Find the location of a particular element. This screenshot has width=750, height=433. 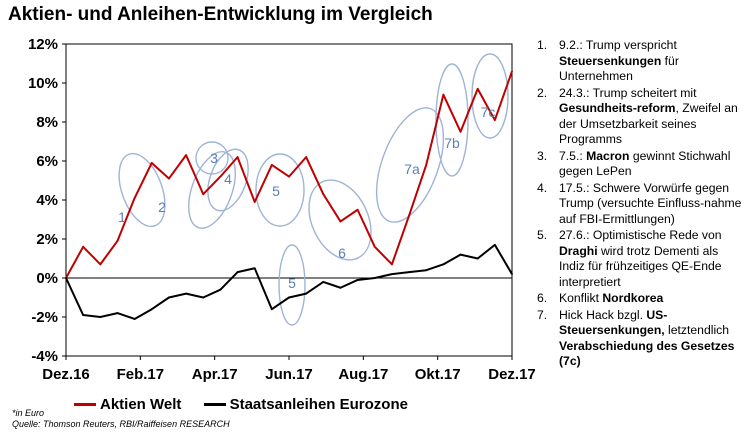

legend-item-bonds: Staatsanleihen Eurozone is located at coordinates (305, 404).